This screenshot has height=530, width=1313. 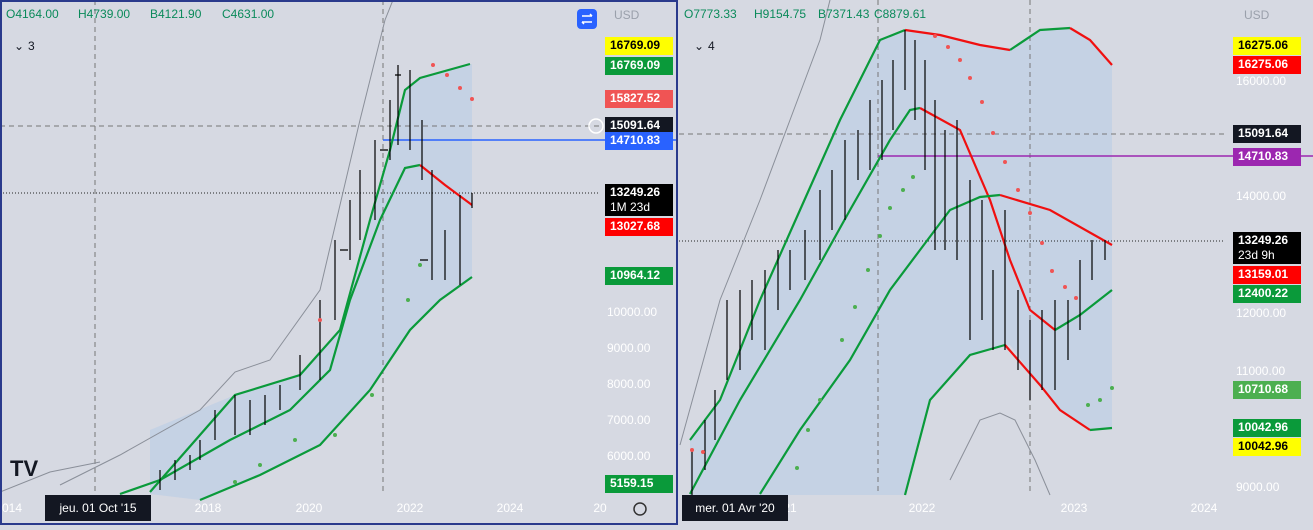 I want to click on crosshair-date: mer. 01 Avr '20, so click(x=735, y=508).